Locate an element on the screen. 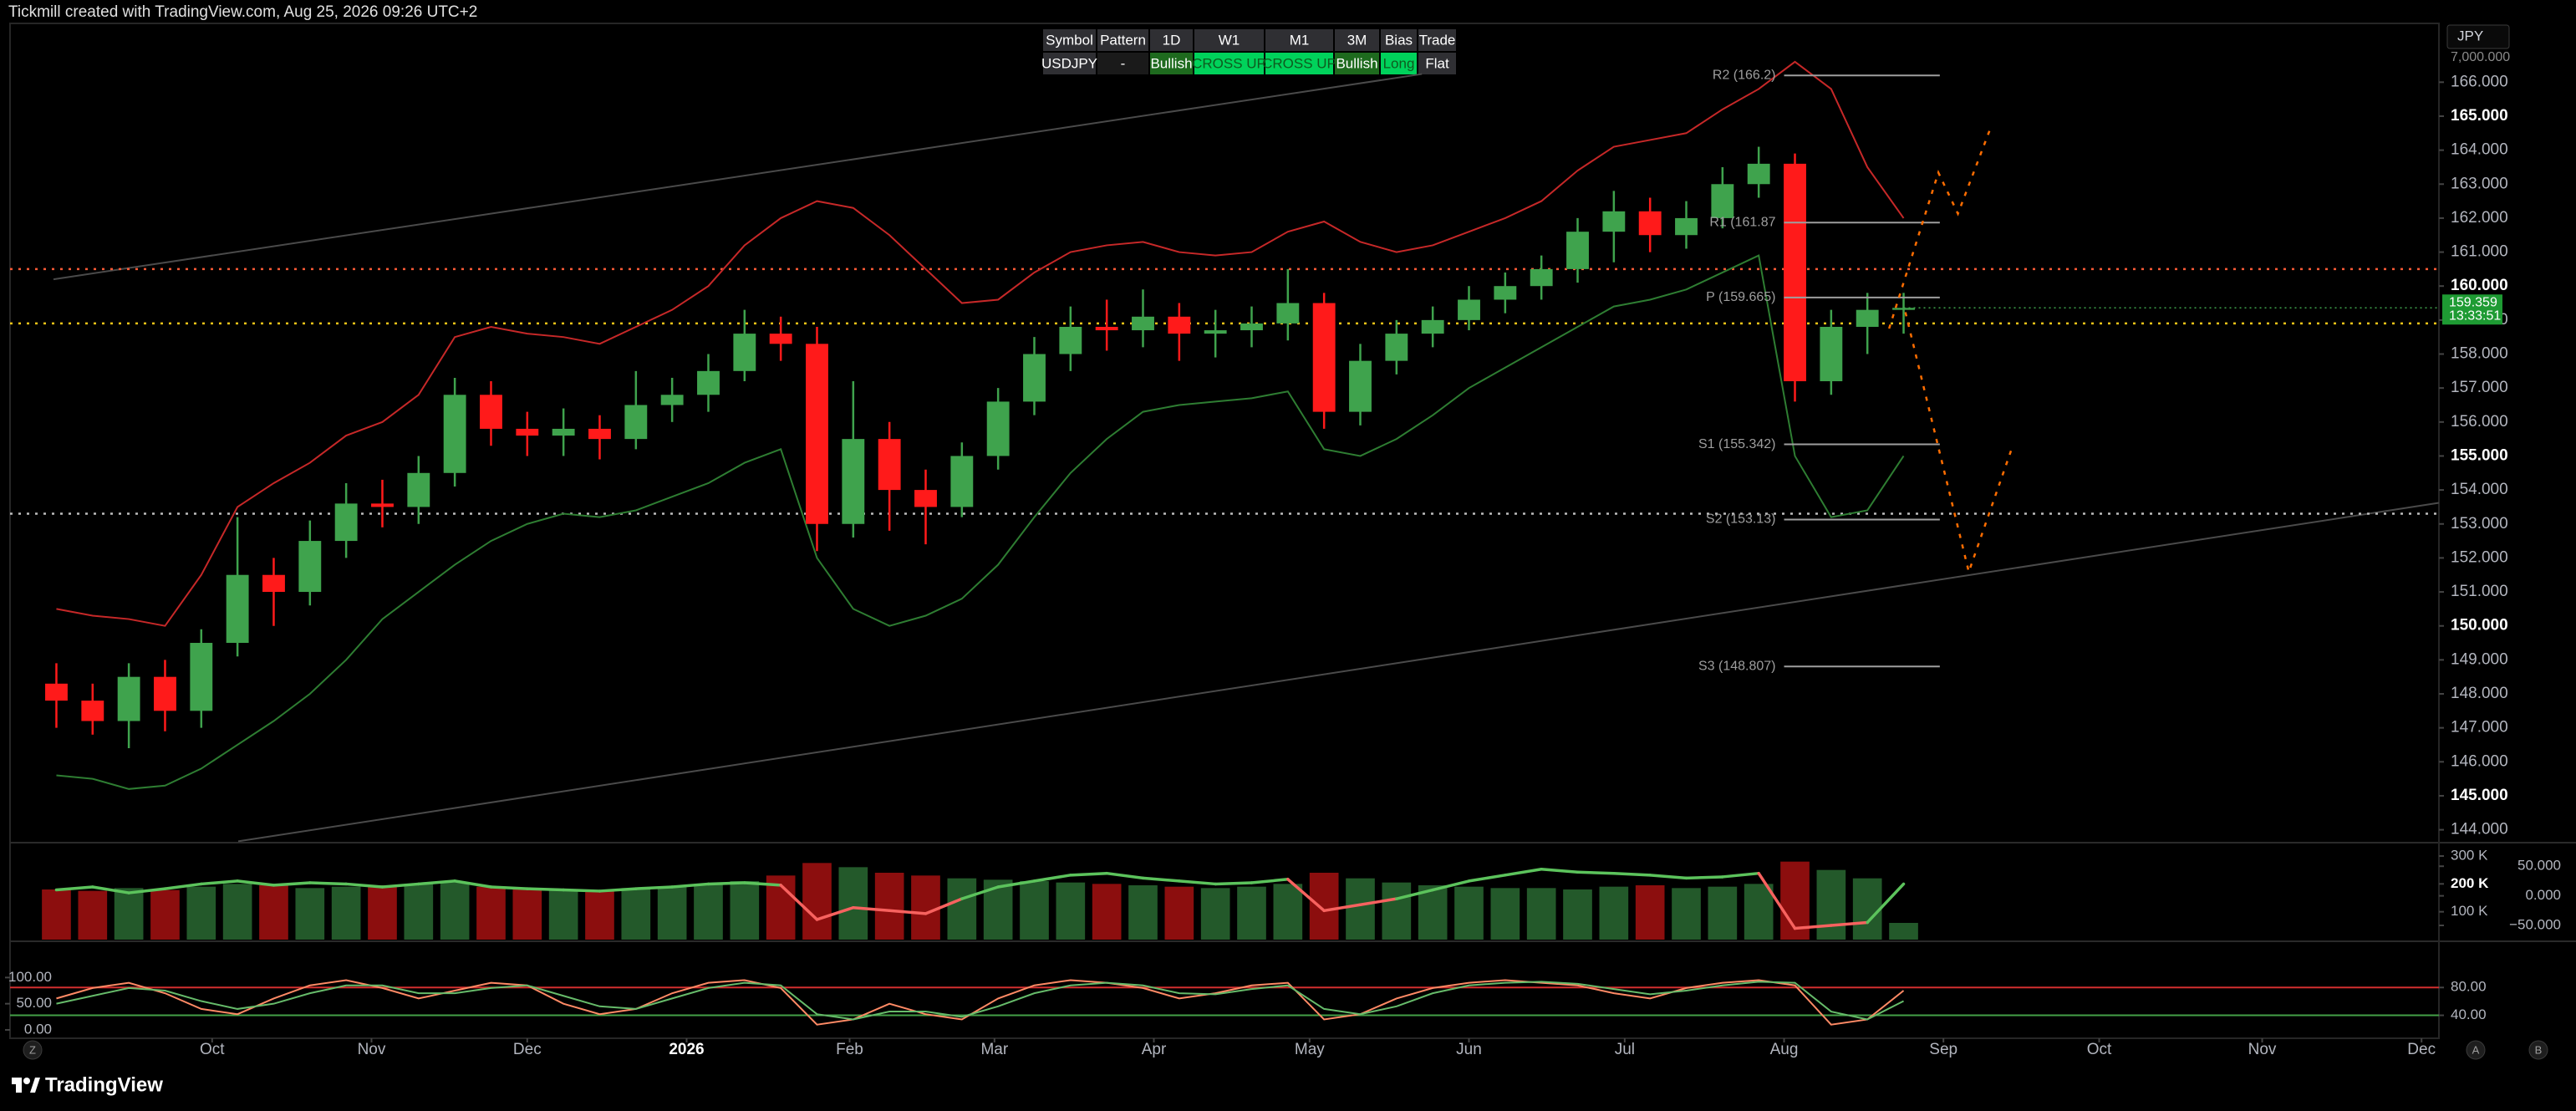 Image resolution: width=2576 pixels, height=1111 pixels. scale-button-label: Z is located at coordinates (32, 1049).